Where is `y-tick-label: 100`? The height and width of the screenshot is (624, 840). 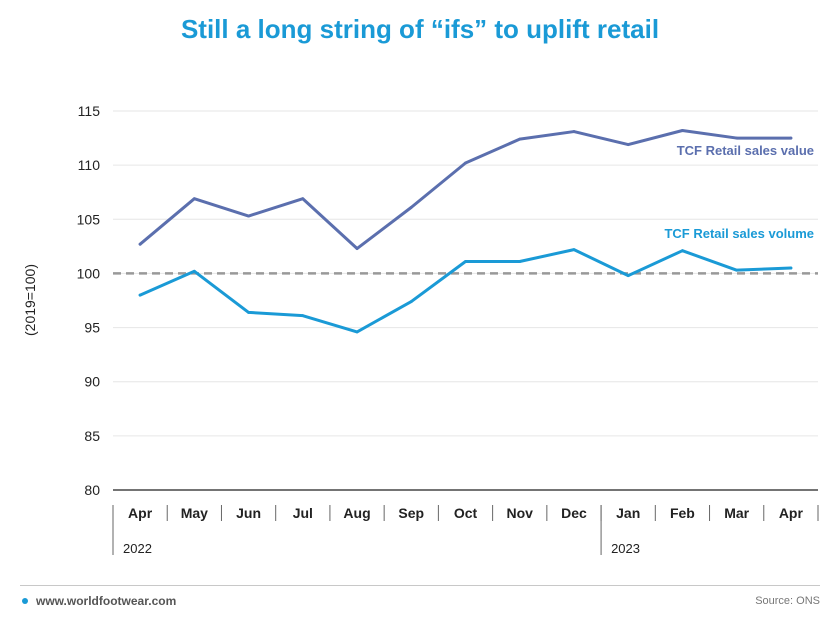
y-tick-label: 100 is located at coordinates (89, 273).